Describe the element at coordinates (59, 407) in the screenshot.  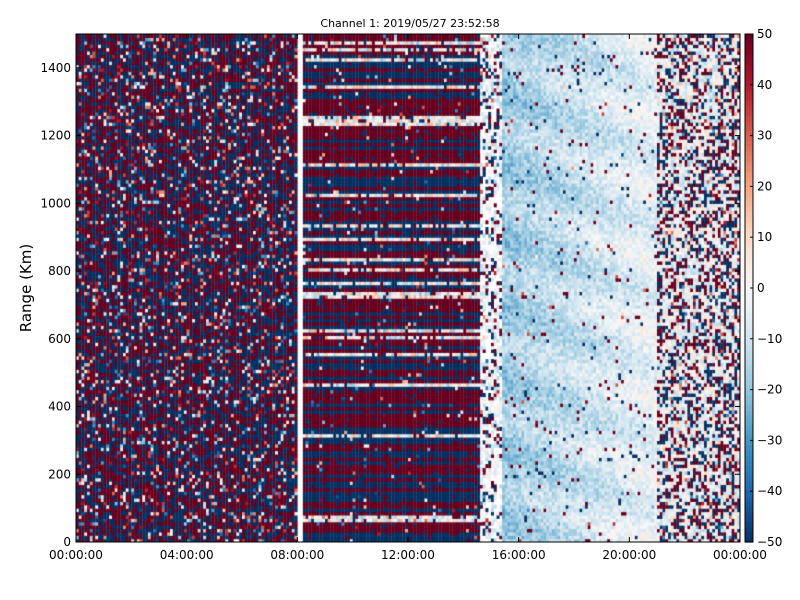
I see `y-tick-label: 400` at that location.